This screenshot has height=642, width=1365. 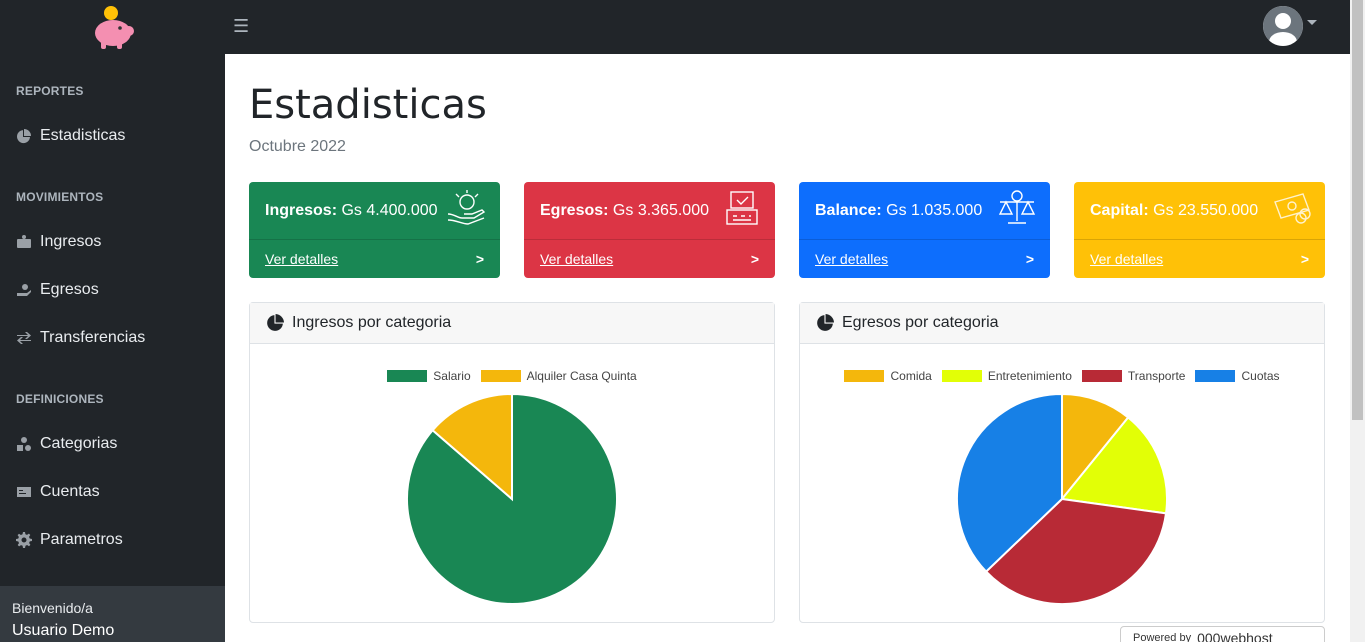 What do you see at coordinates (50, 91) in the screenshot?
I see `section-heading-reportes: REPORTES` at bounding box center [50, 91].